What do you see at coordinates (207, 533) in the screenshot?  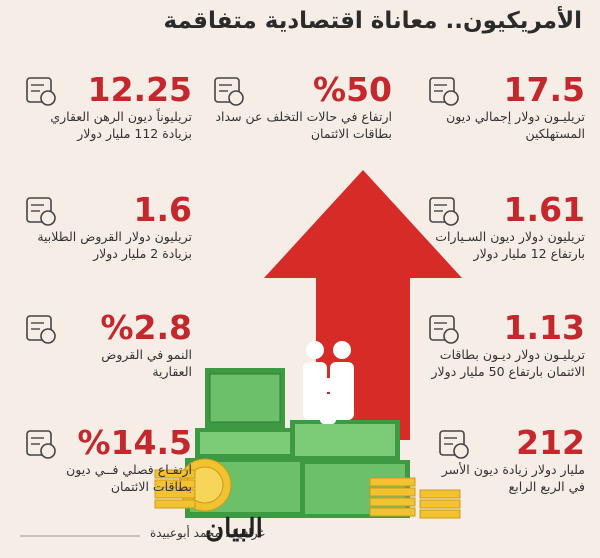 I see `credit: غرافيك: محمد أبوعبيدة` at bounding box center [207, 533].